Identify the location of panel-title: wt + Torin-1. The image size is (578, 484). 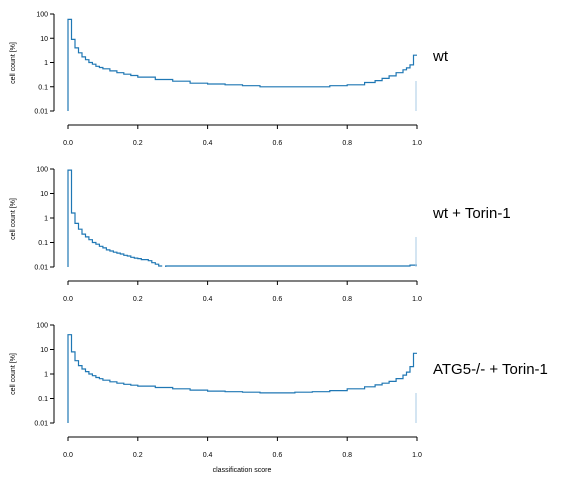
(471, 213).